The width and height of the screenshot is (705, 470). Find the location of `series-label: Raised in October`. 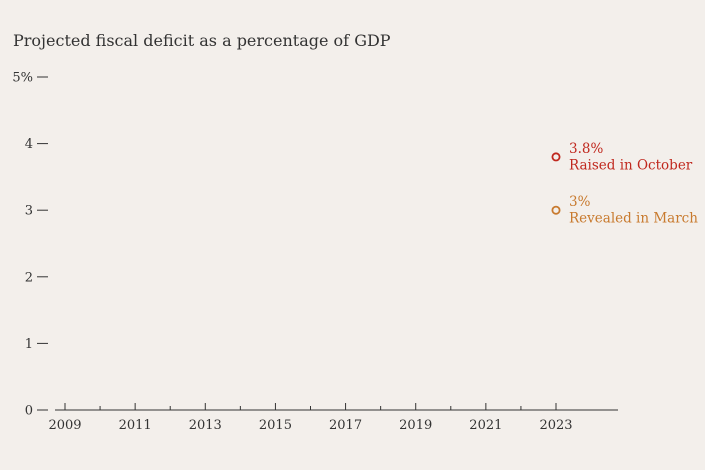

series-label: Raised in October is located at coordinates (631, 165).